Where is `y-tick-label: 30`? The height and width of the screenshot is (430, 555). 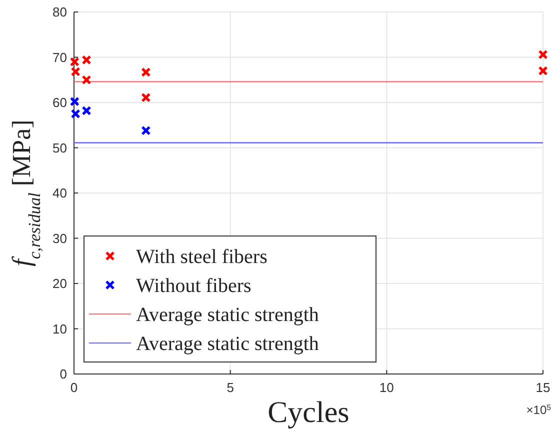 y-tick-label: 30 is located at coordinates (59, 238).